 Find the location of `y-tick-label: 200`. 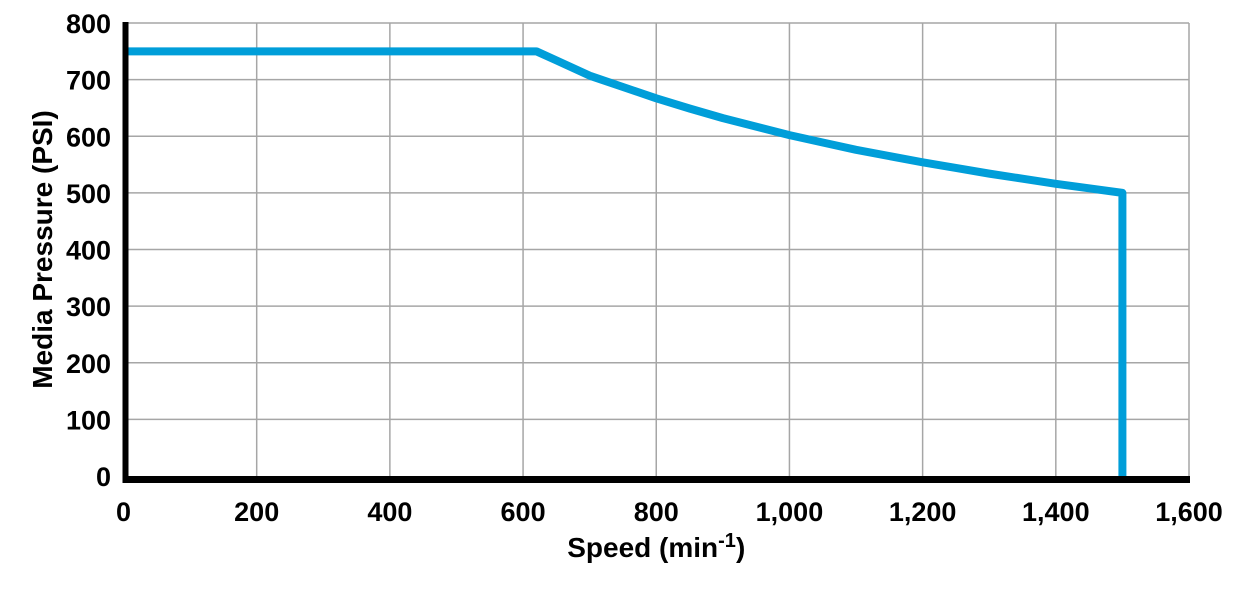

y-tick-label: 200 is located at coordinates (88, 364).